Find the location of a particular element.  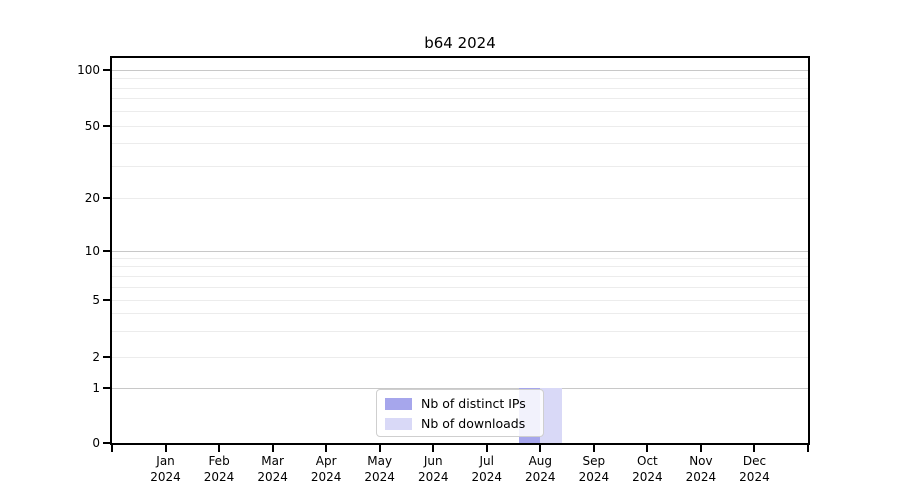

legend: Nb of distinct IPs Nb of downloads is located at coordinates (460, 413).